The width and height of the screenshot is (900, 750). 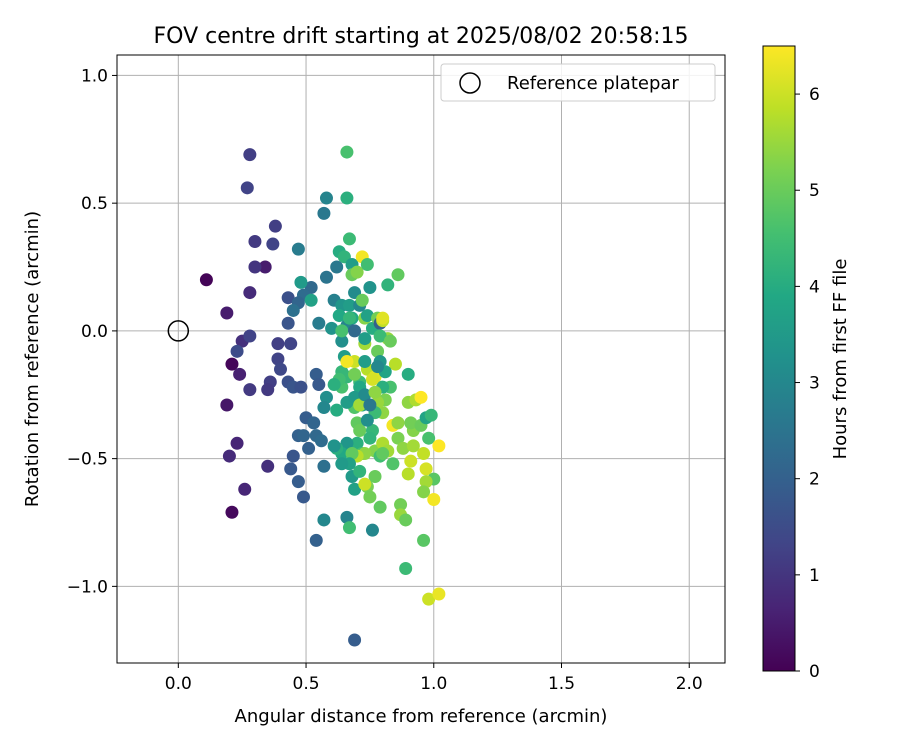 What do you see at coordinates (814, 576) in the screenshot?
I see `colorbar-tick-label: 1` at bounding box center [814, 576].